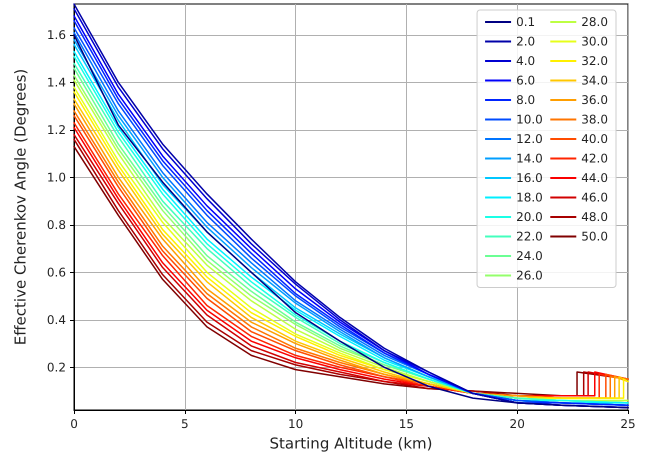  I want to click on legend-label: 30.0, so click(594, 41).